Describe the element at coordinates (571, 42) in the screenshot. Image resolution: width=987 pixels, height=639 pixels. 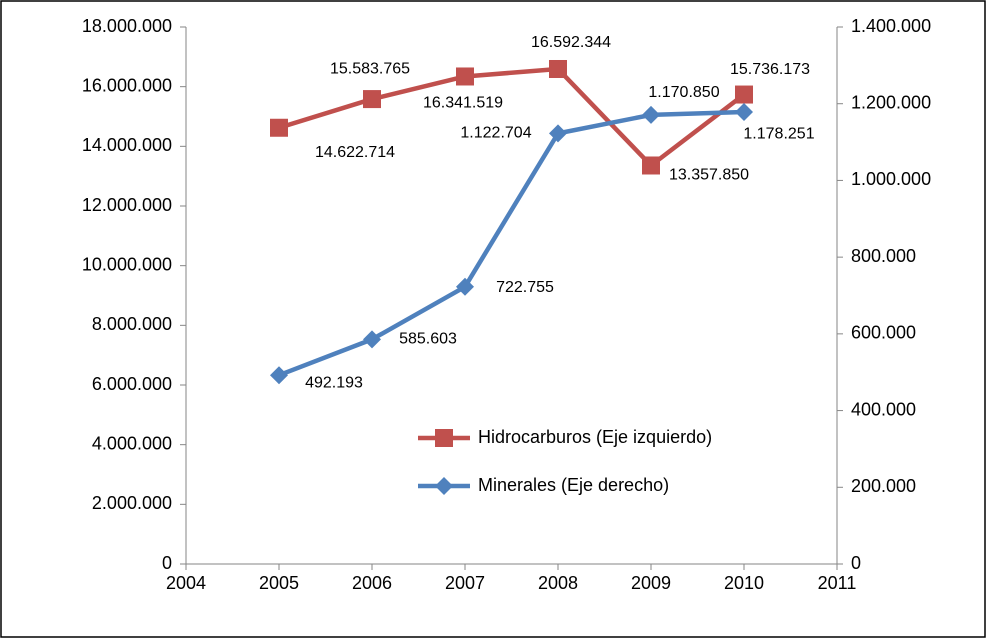
I see `data-label: 16.592.344` at that location.